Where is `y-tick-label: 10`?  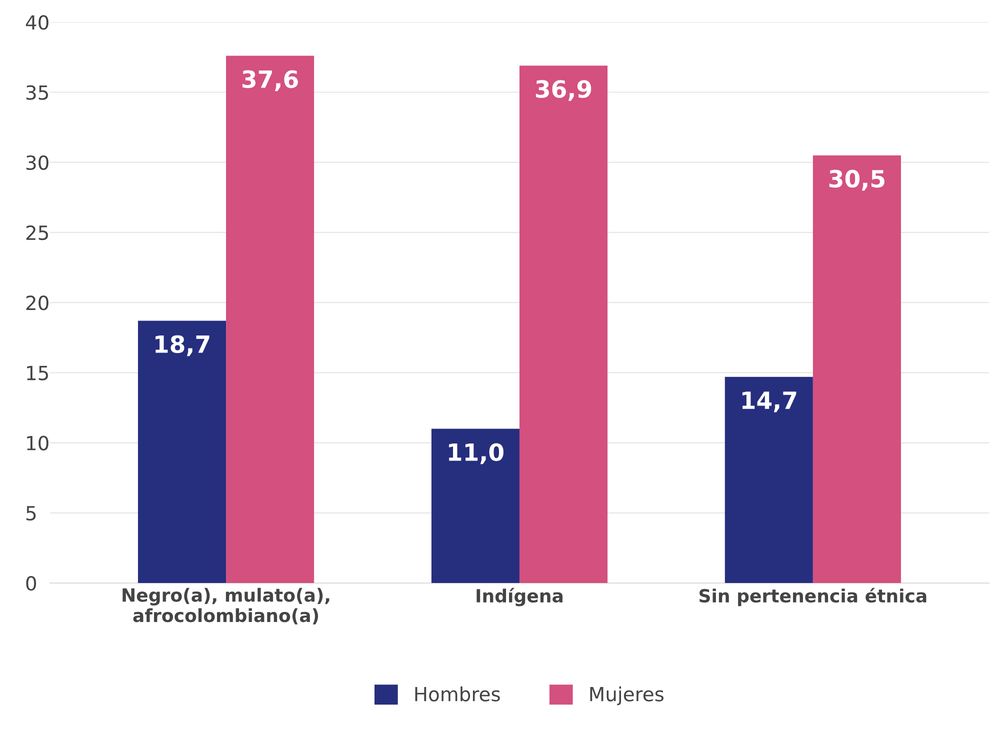 y-tick-label: 10 is located at coordinates (37, 443).